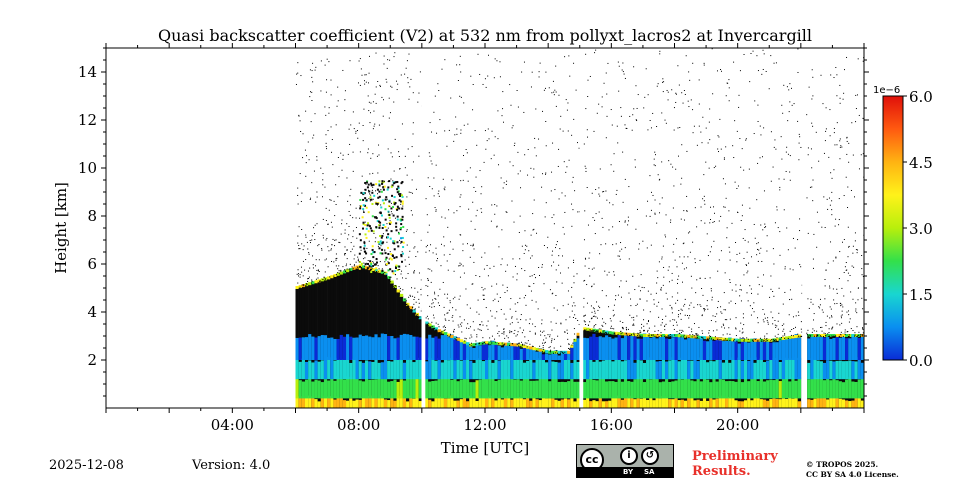  Describe the element at coordinates (92, 360) in the screenshot. I see `y-tick-label: 2` at that location.